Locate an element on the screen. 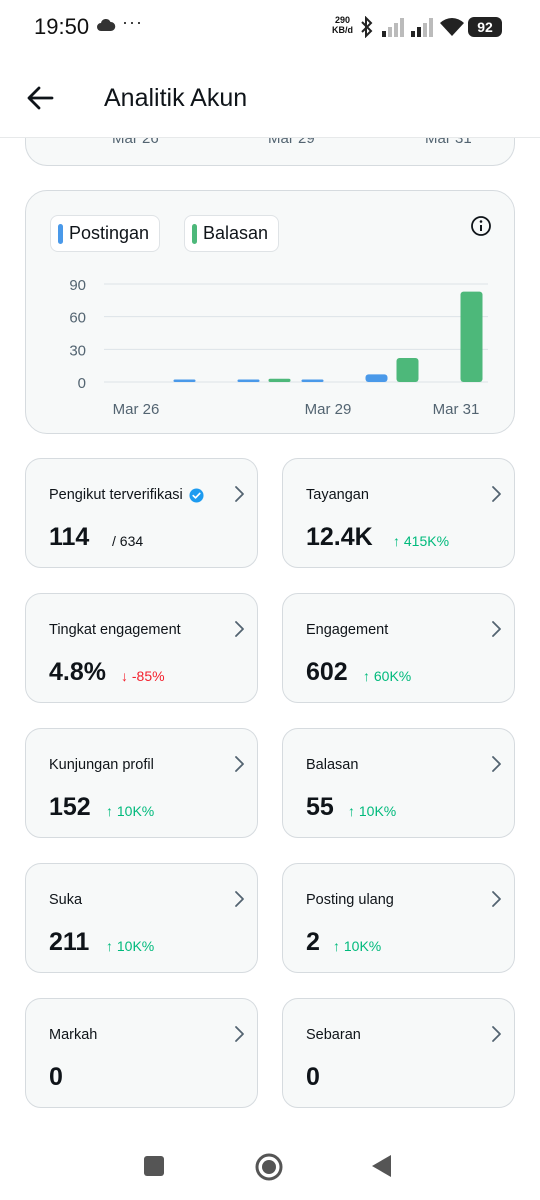  stat-card-posting-ulang: Posting ulang 2 ↑ 10K% is located at coordinates (398, 918).